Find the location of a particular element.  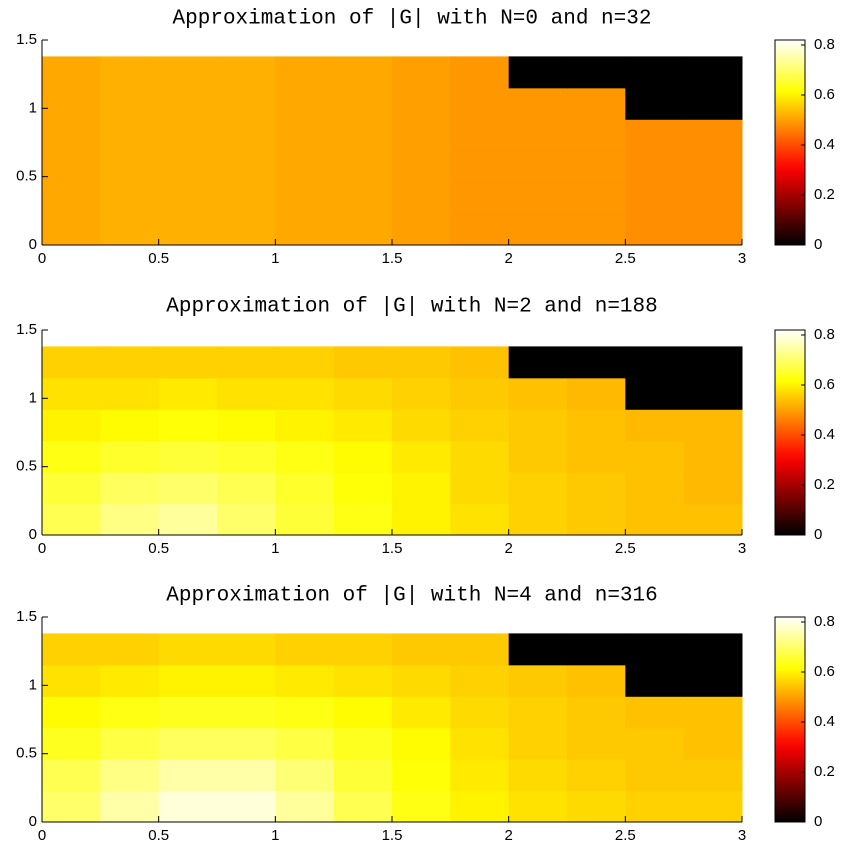

x-tick-label: 0.5 is located at coordinates (158, 258).